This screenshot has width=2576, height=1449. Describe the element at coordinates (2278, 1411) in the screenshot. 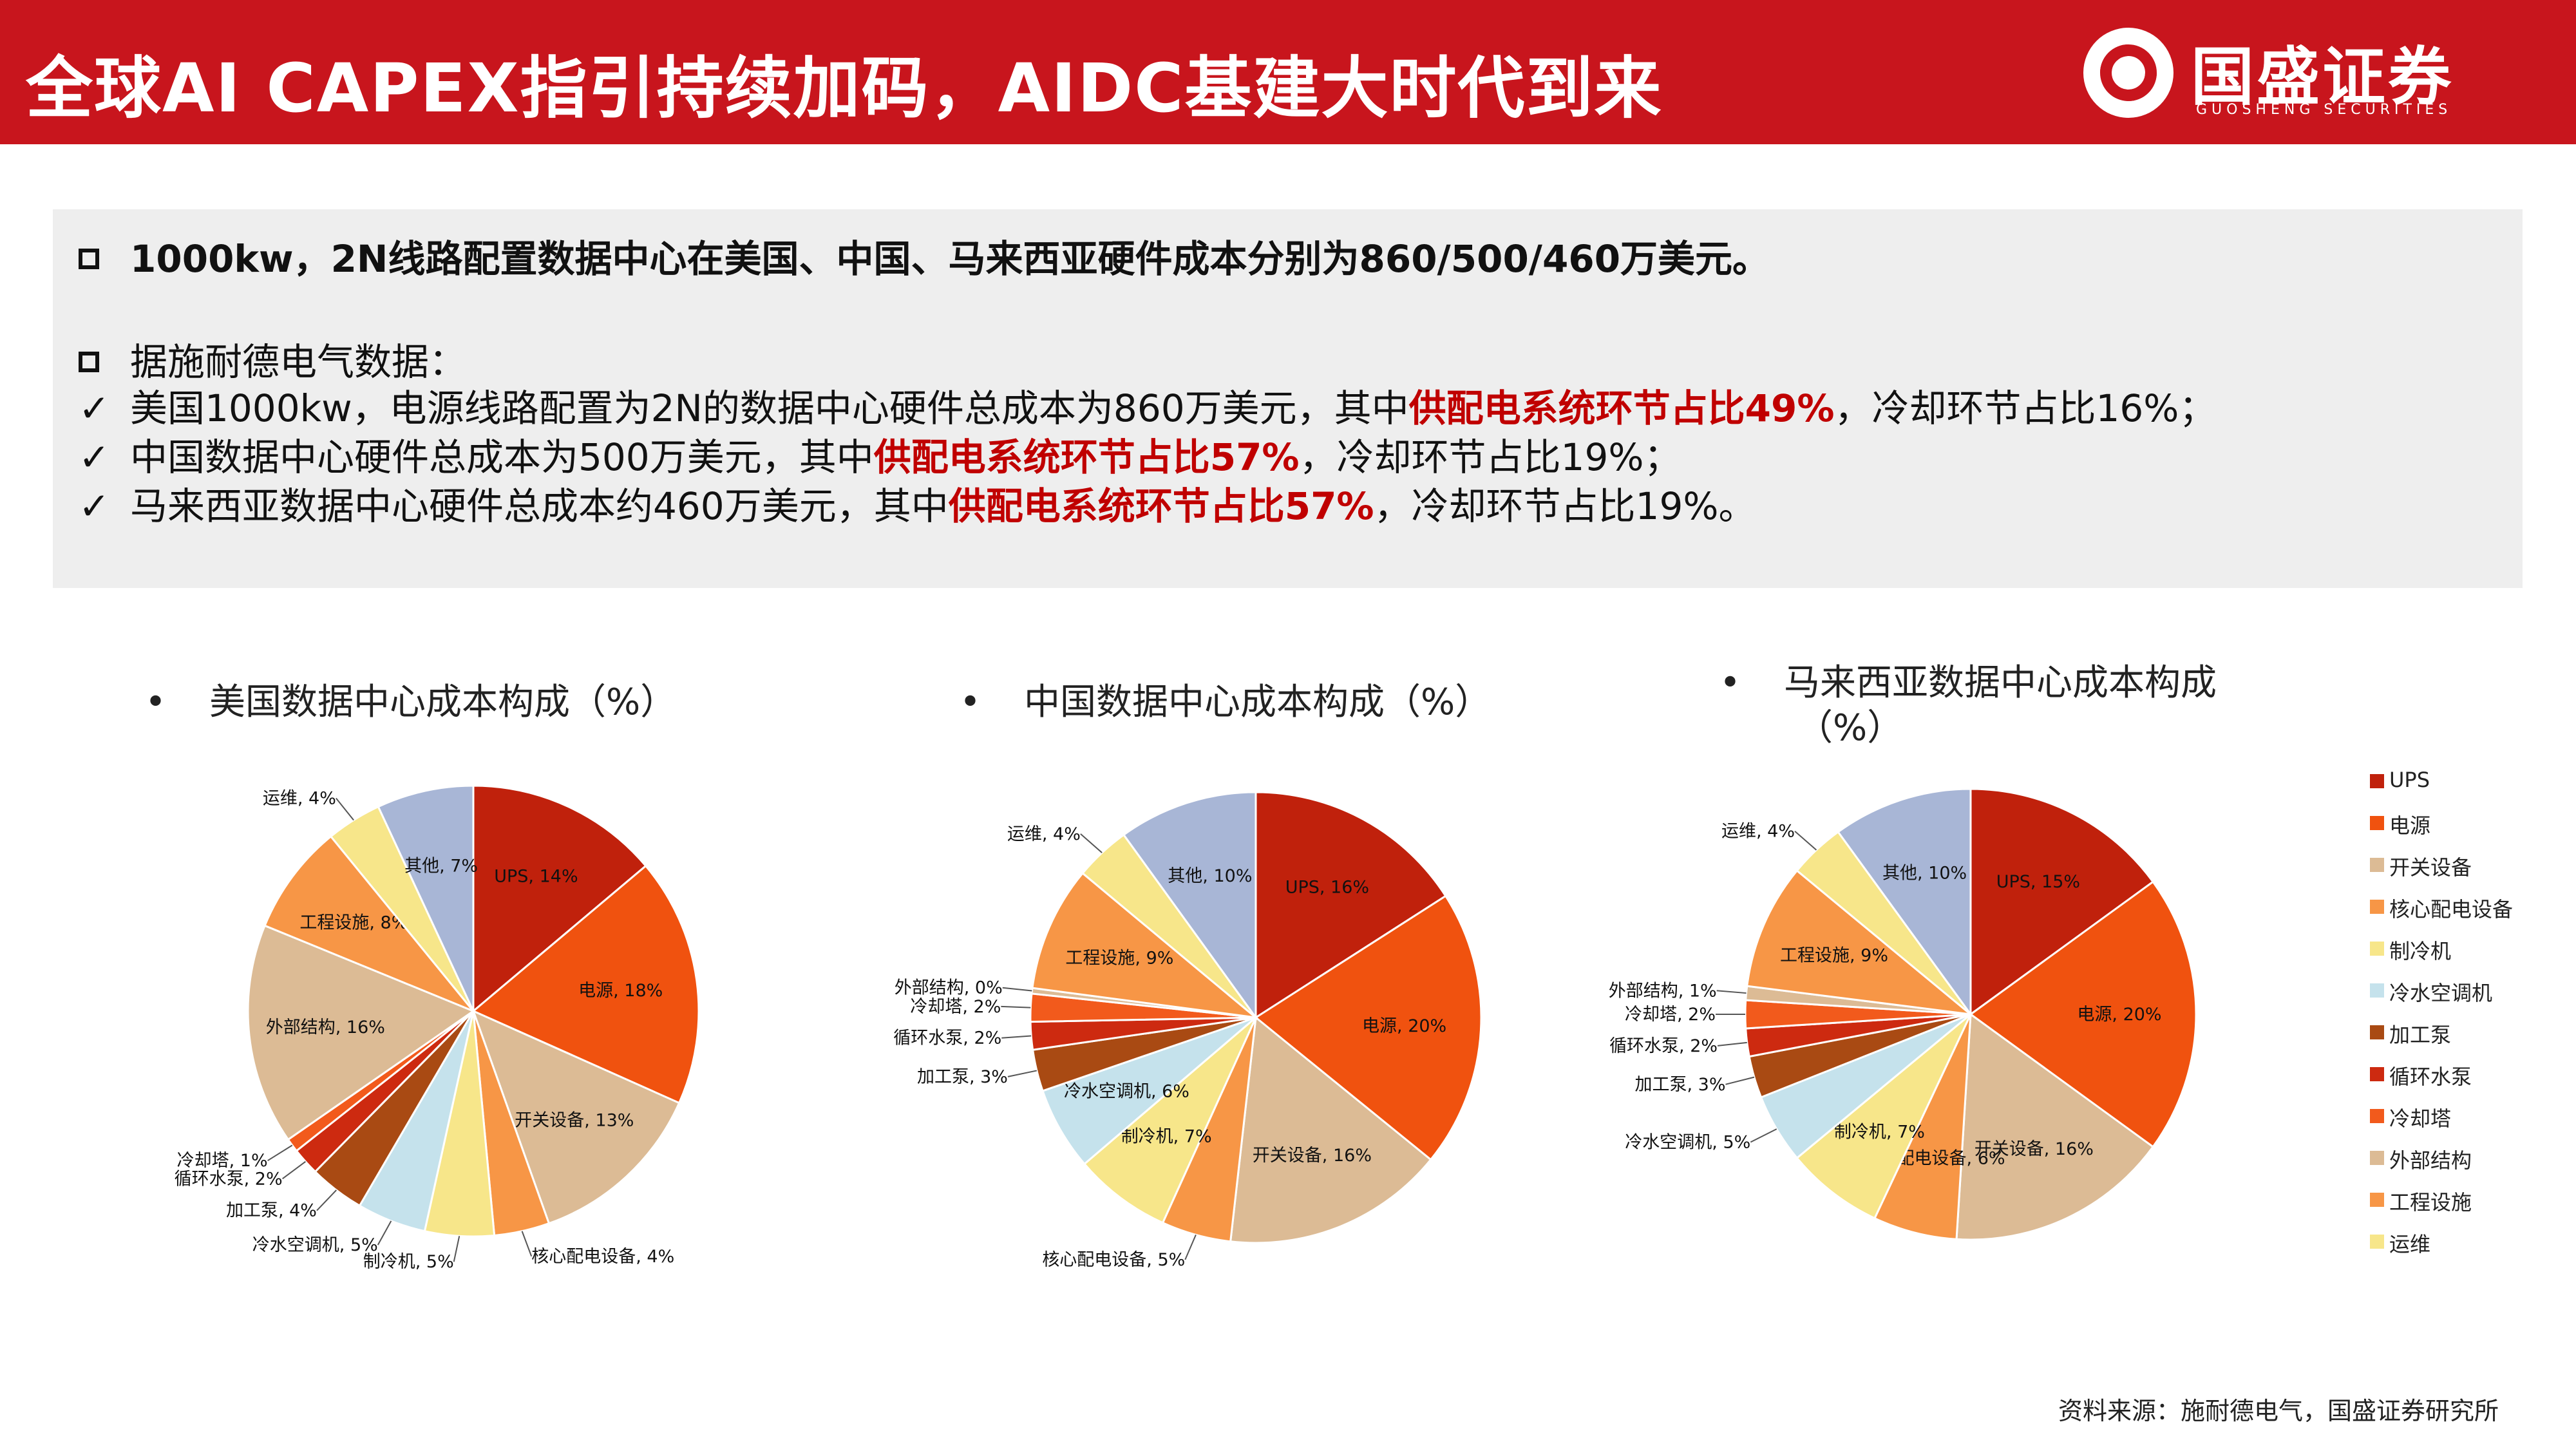

I see `source-note: 资料来源：施耐德电气，国盛证券研究所` at that location.